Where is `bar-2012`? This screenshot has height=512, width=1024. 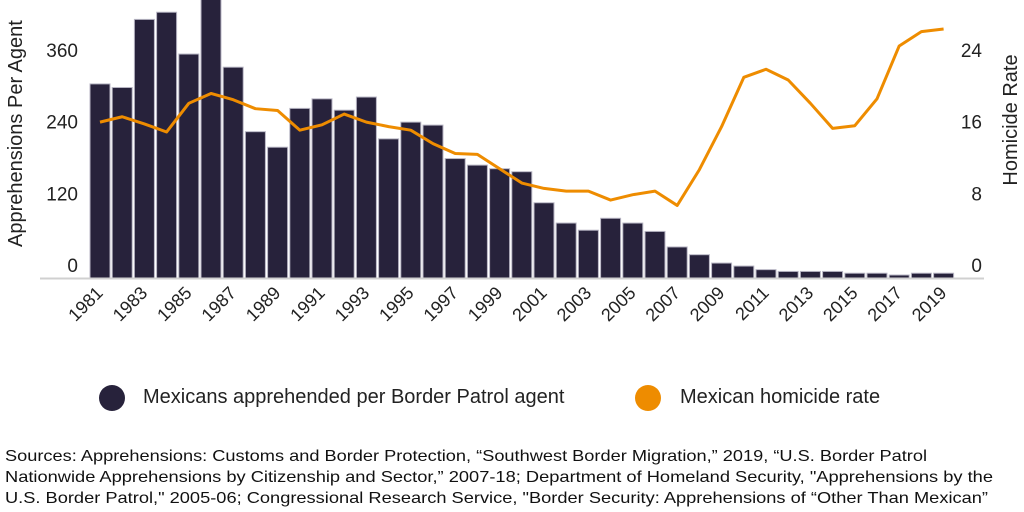 bar-2012 is located at coordinates (788, 274).